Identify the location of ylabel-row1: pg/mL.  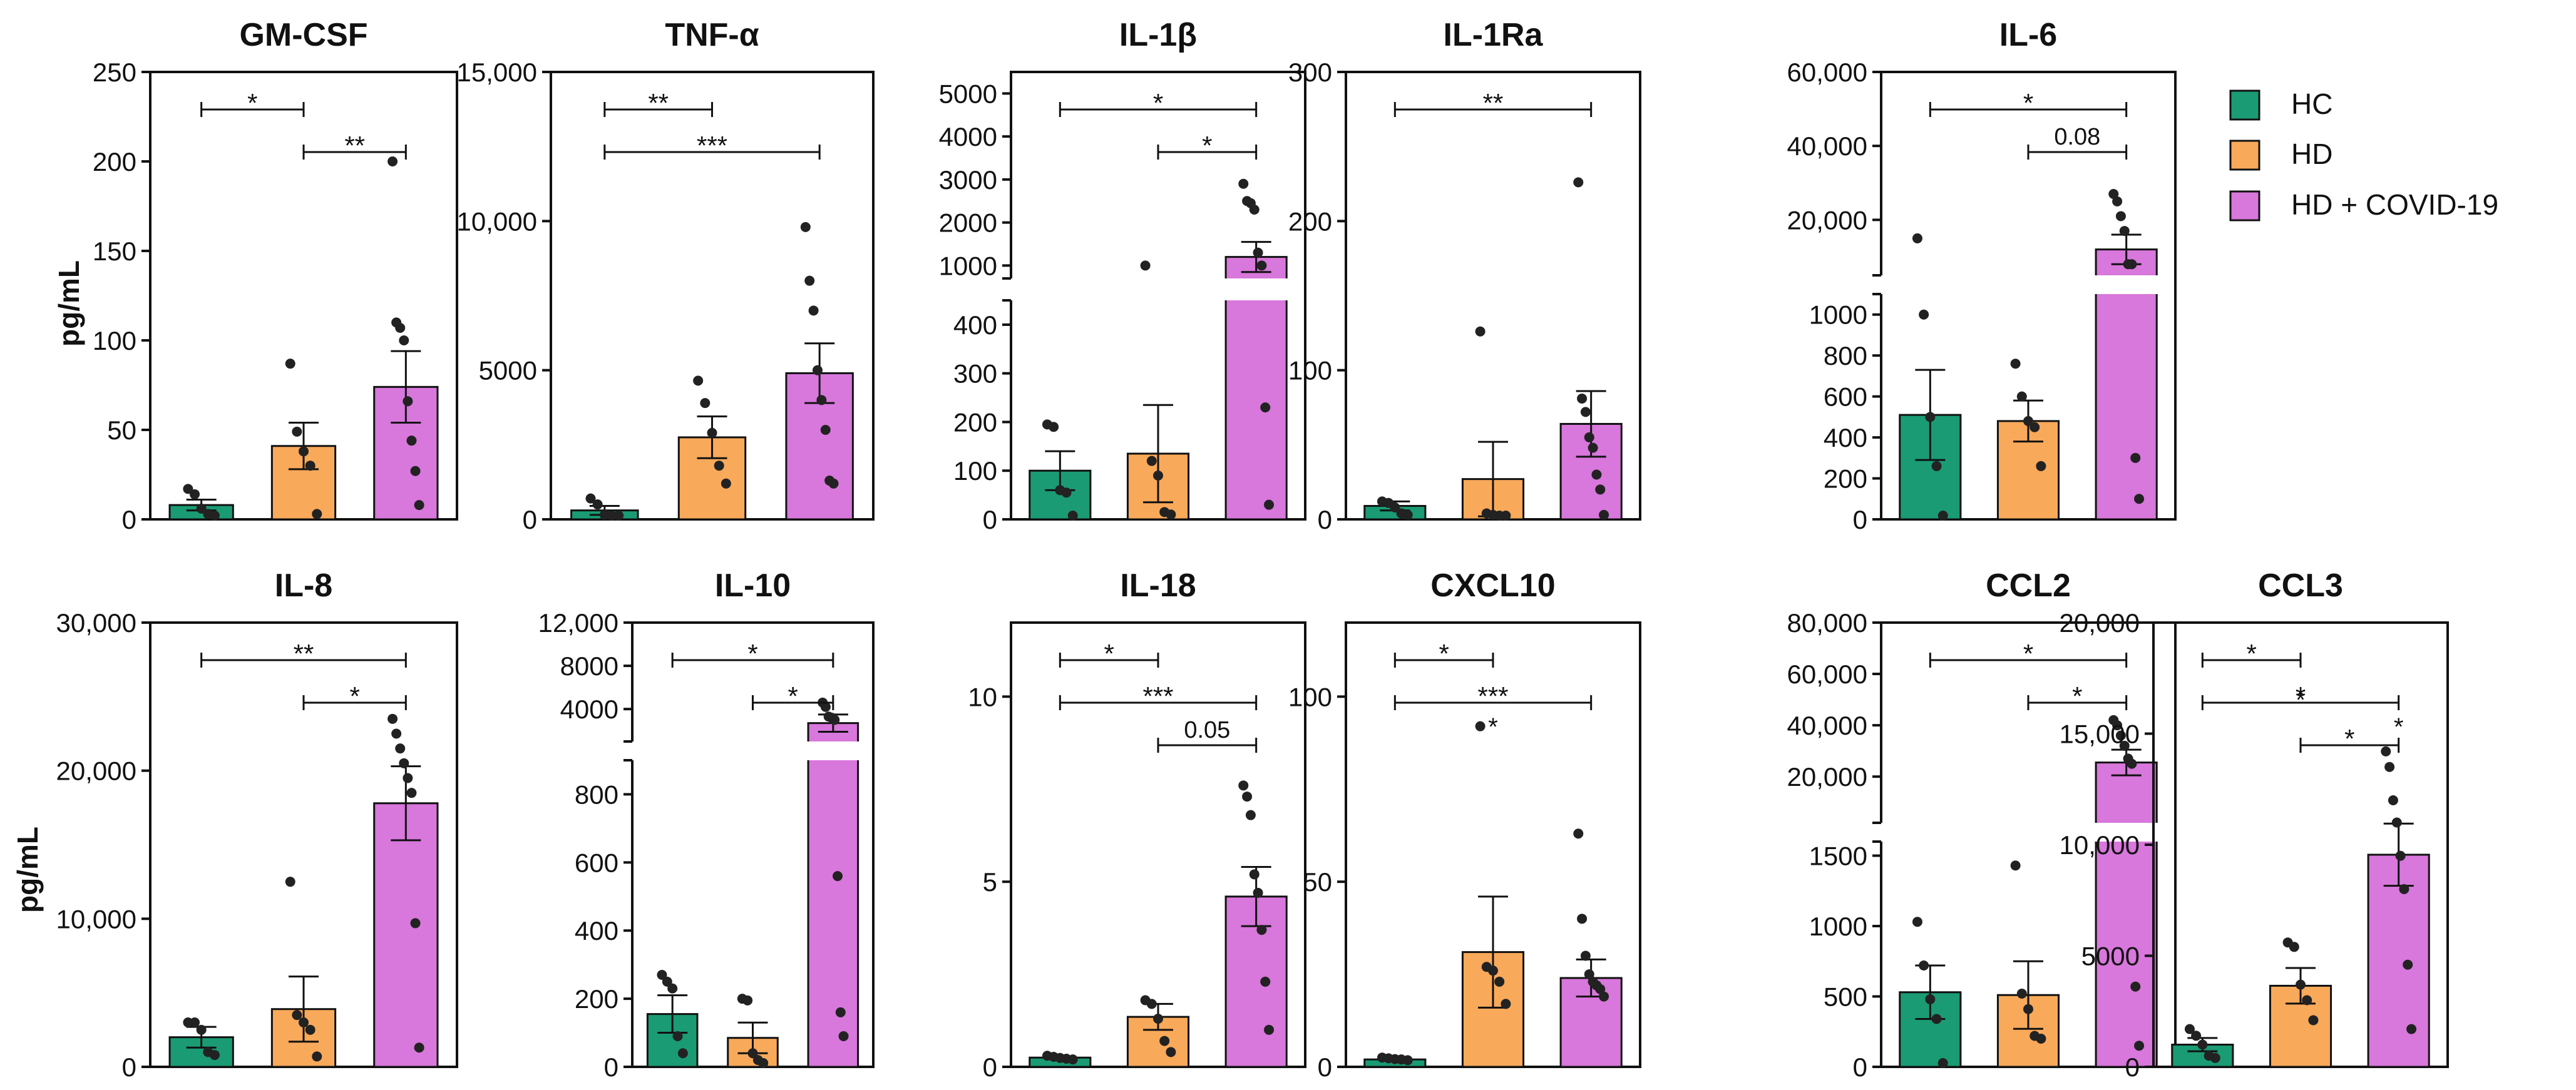
(69, 303).